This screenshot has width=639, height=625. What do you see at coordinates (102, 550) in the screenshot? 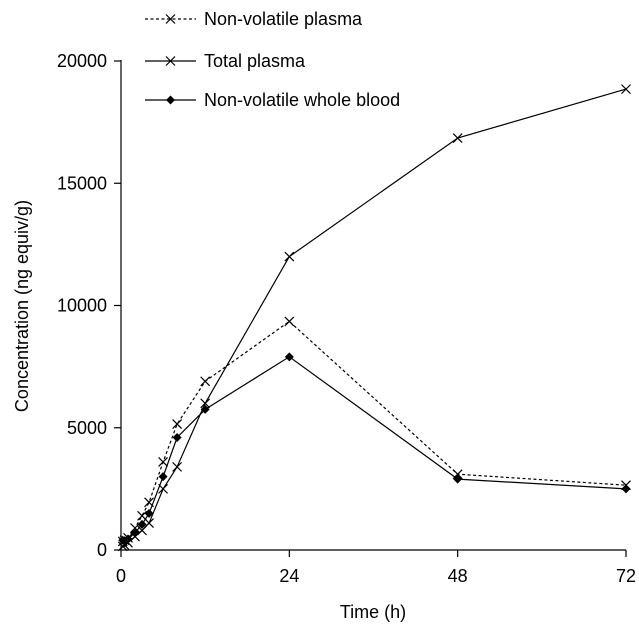
I see `y-tick-label: 0` at bounding box center [102, 550].